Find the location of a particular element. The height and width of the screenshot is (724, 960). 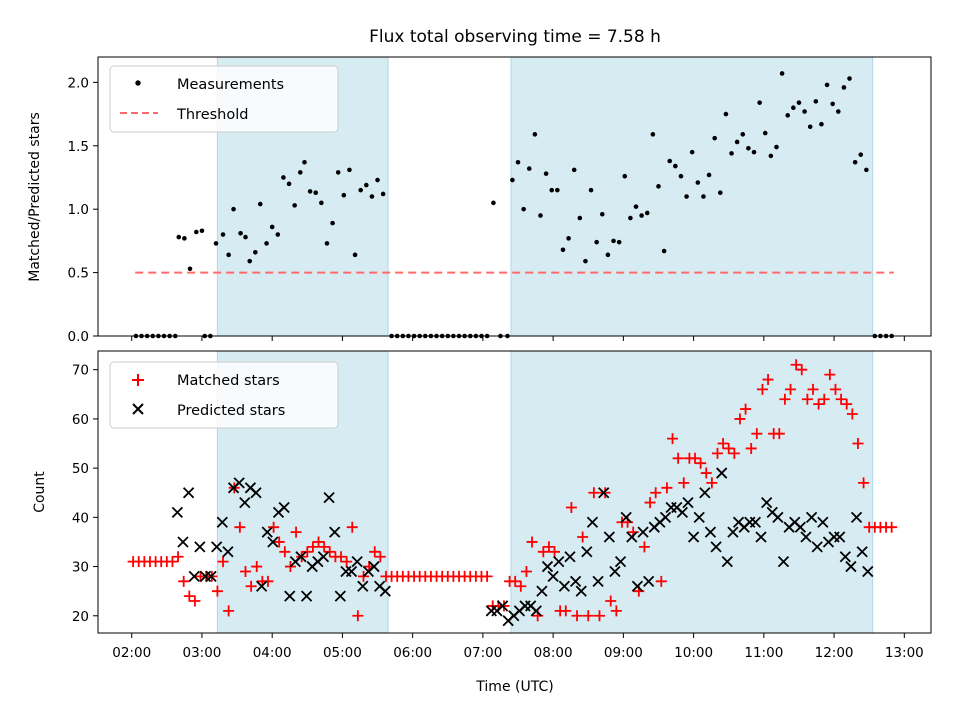

bottom-y-tick-label: 60 is located at coordinates (80, 420).